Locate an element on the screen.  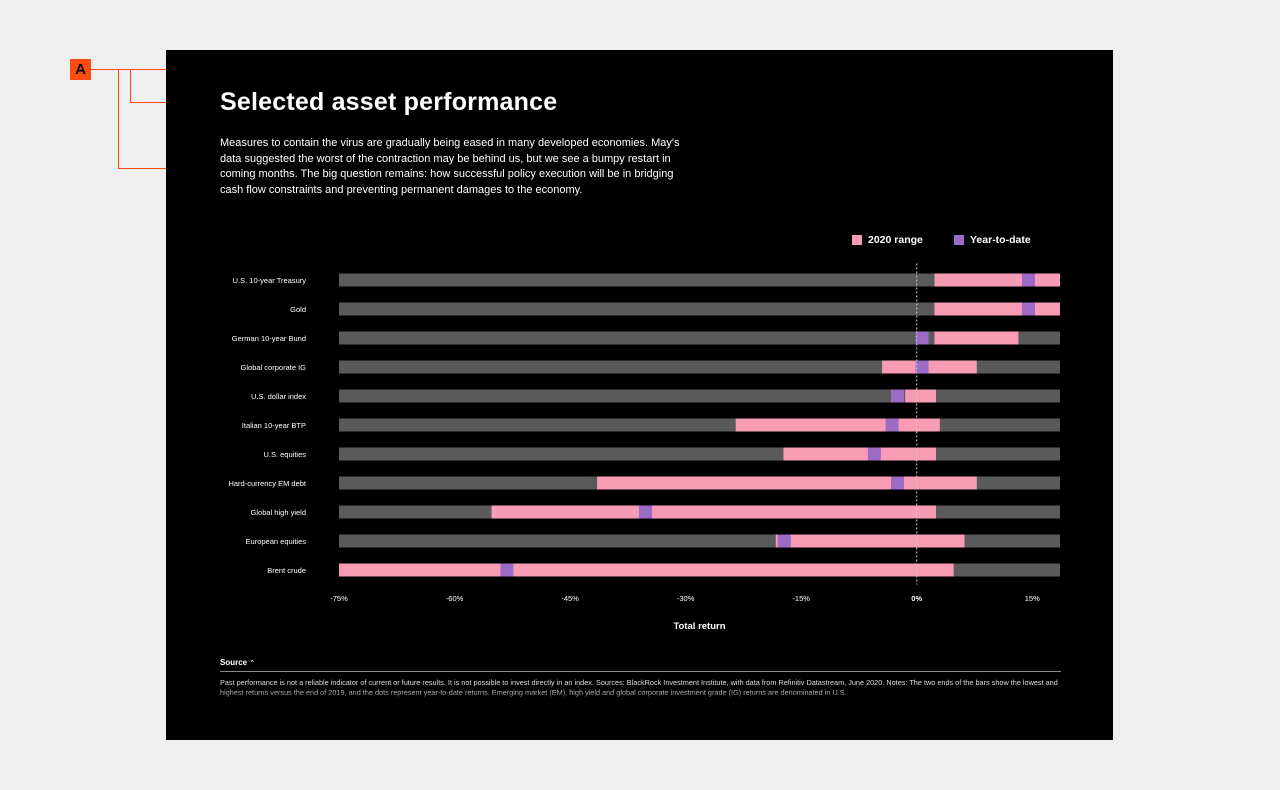
x-tick-label: -60% is located at coordinates (455, 598).